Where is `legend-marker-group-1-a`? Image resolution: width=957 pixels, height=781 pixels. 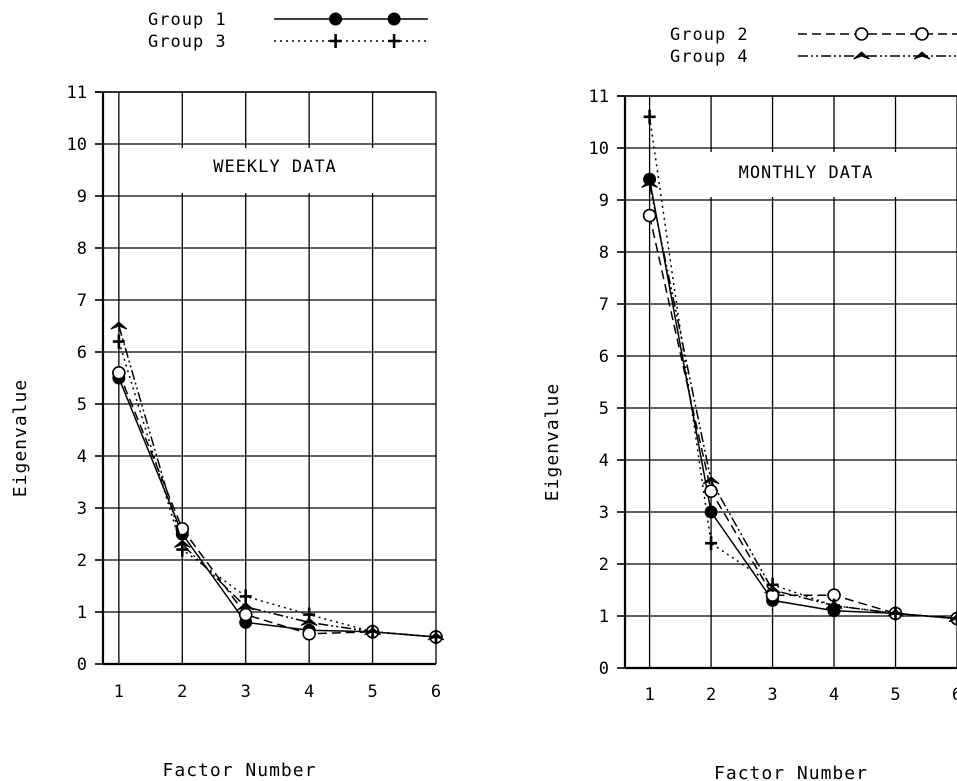
legend-marker-group-1-a is located at coordinates (336, 19).